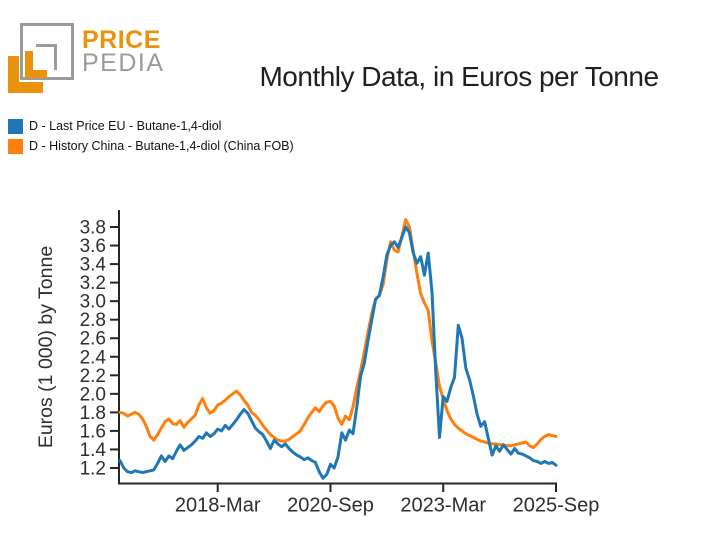 Image resolution: width=712 pixels, height=555 pixels. I want to click on y-tick-label: 1.6, so click(93, 431).